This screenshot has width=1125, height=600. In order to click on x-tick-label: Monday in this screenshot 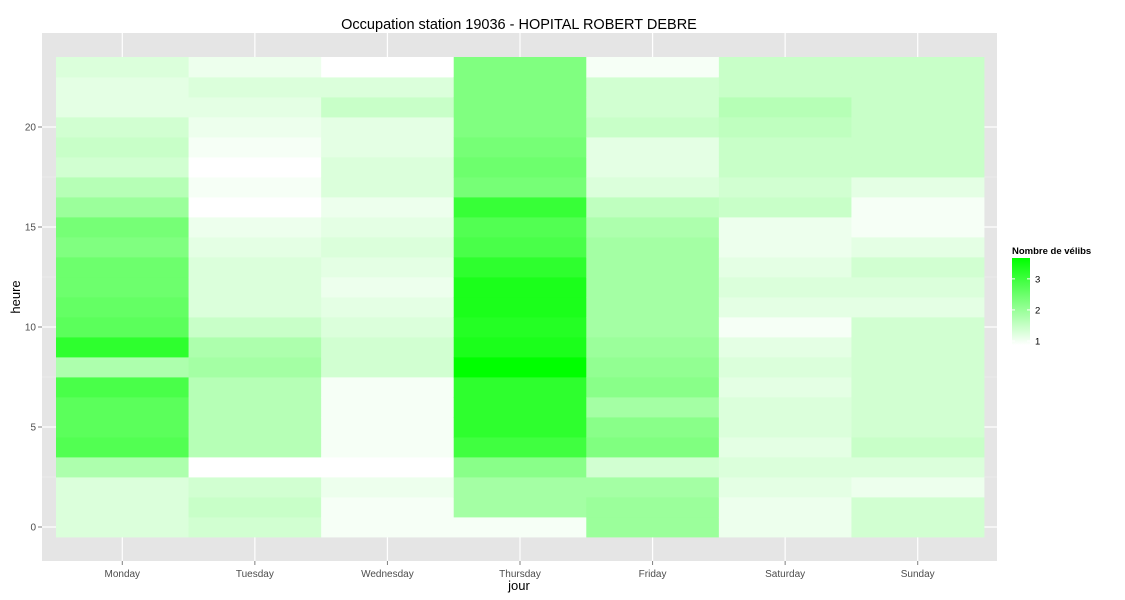, I will do `click(122, 574)`.